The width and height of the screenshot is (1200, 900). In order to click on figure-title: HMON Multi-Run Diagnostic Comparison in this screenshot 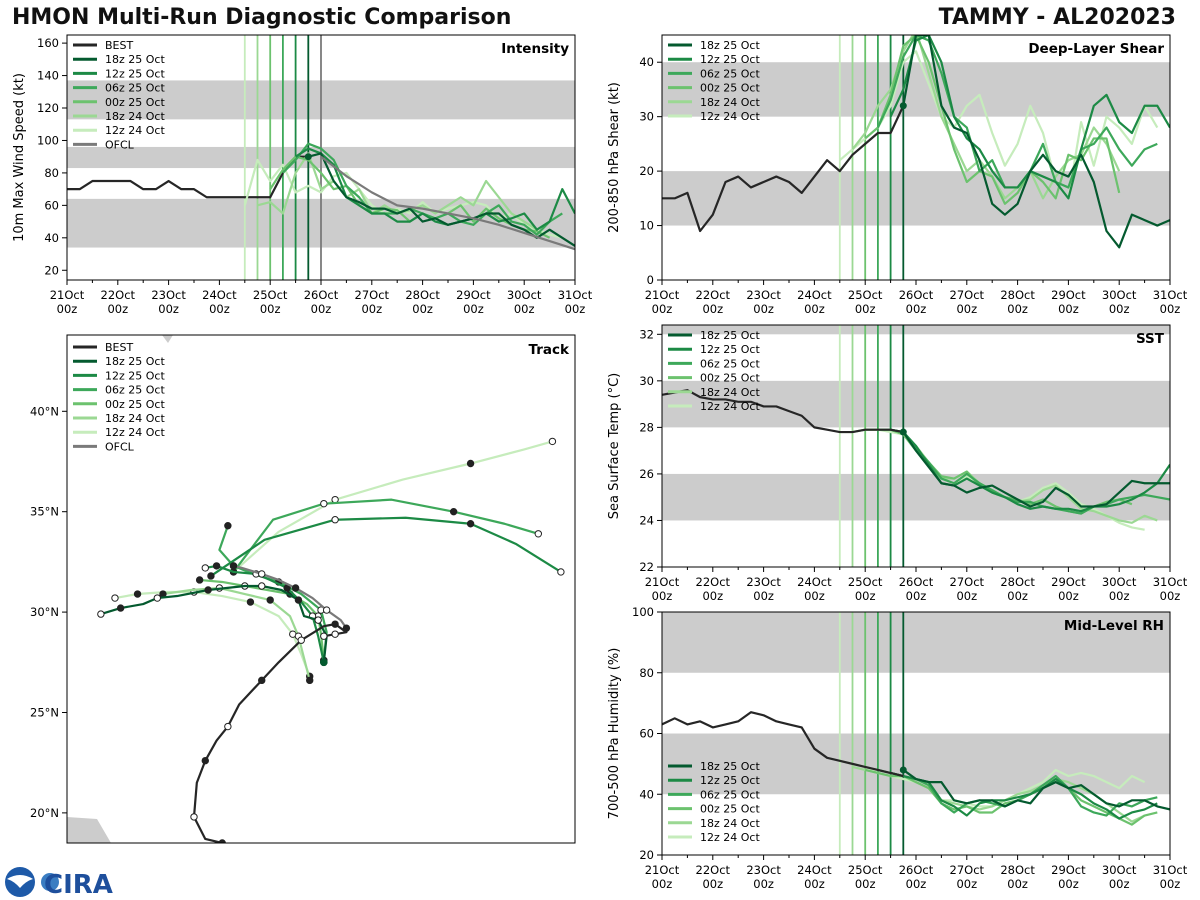, I will do `click(262, 17)`.